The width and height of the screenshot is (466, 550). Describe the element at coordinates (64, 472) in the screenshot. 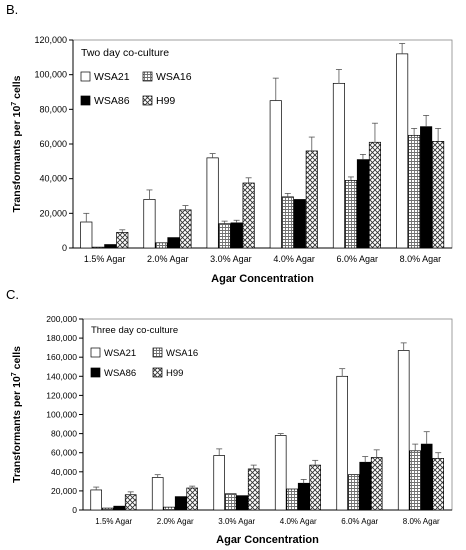

I see `y-tick-label: 40,000` at that location.